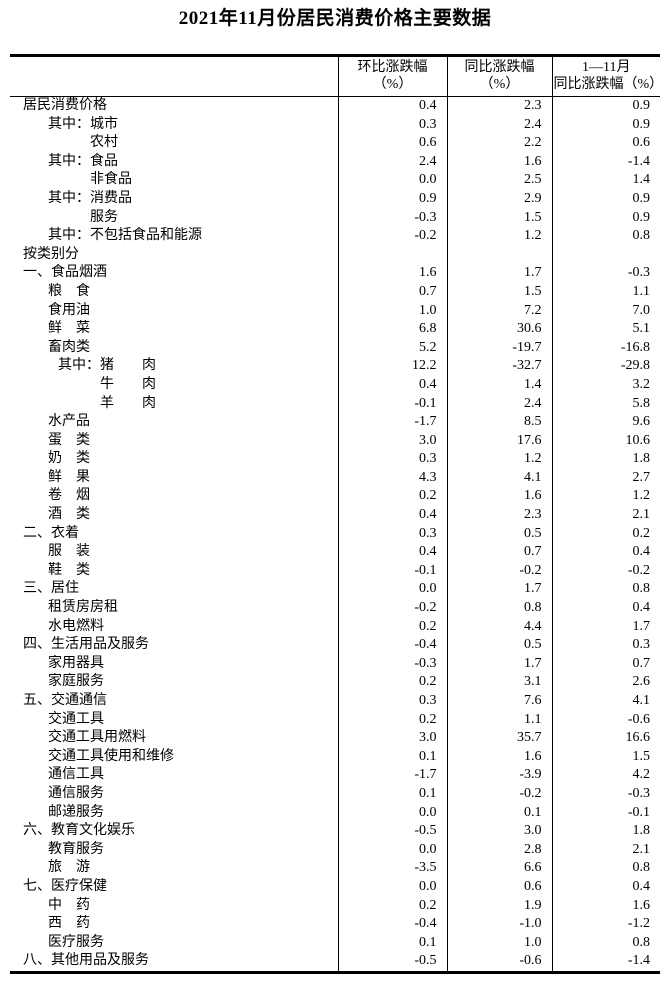 The height and width of the screenshot is (990, 670). What do you see at coordinates (69, 570) in the screenshot?
I see `row-label: 鞋 类` at bounding box center [69, 570].